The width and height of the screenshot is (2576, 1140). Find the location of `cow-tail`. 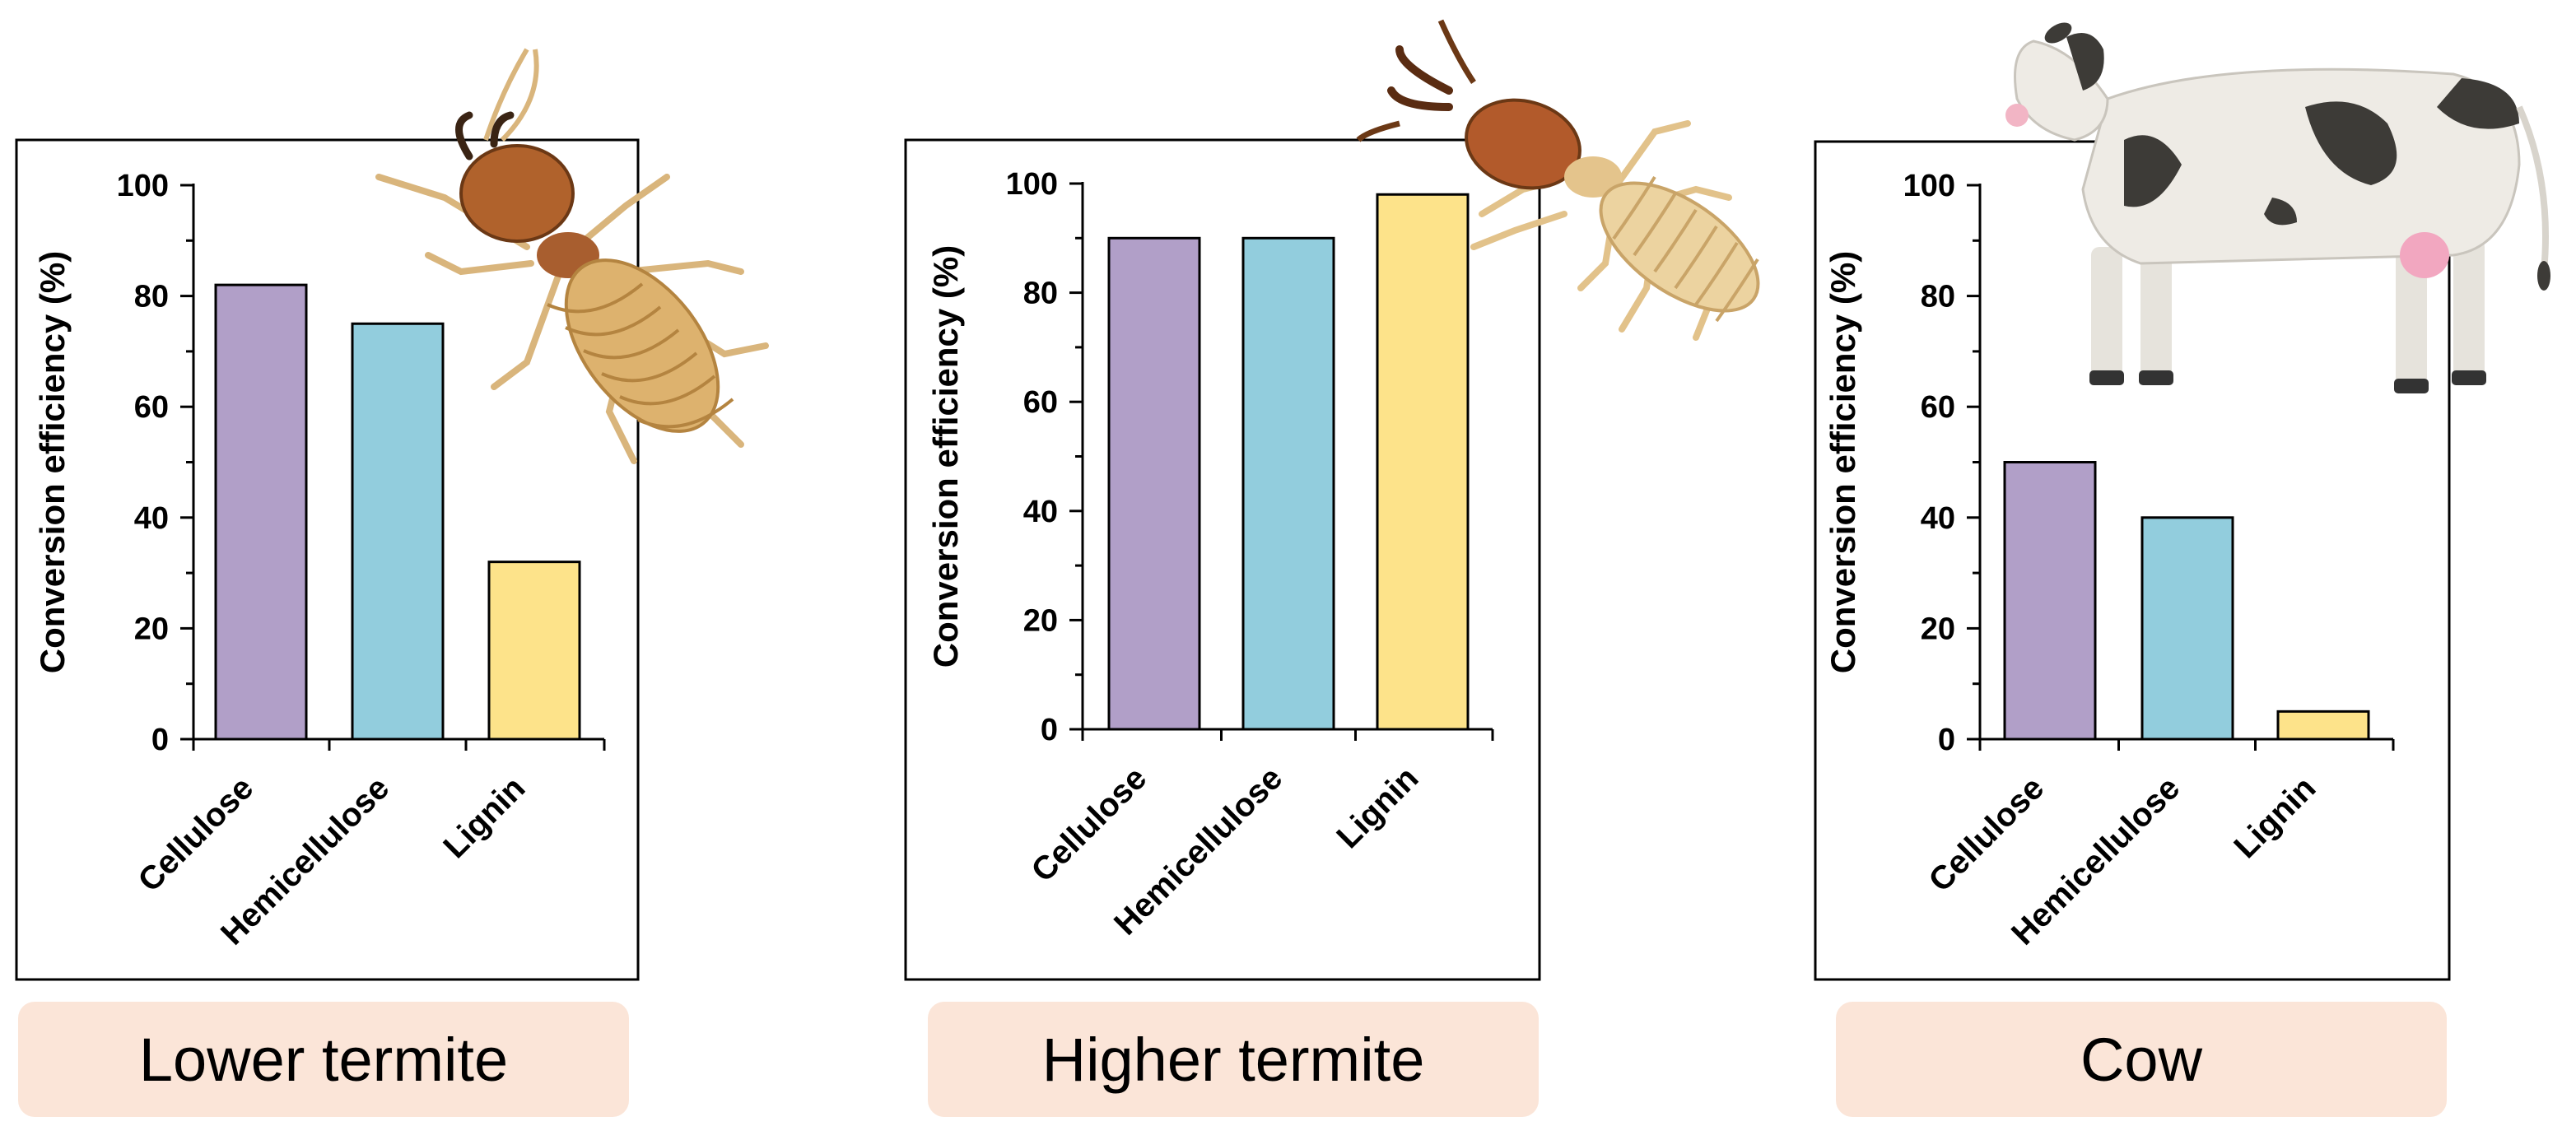

cow-tail is located at coordinates (2532, 188).